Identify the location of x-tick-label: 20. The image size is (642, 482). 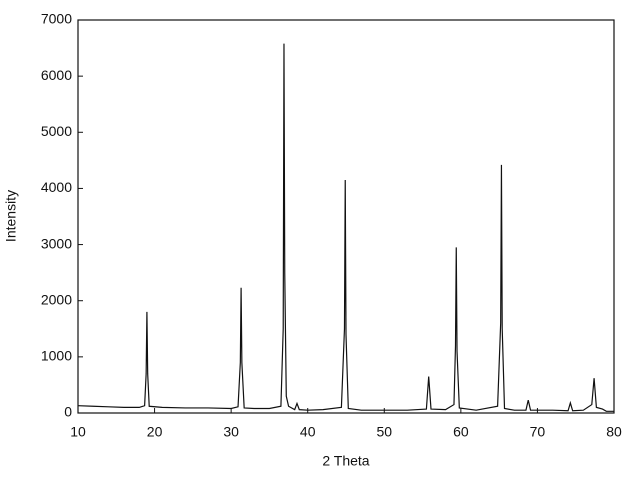
(155, 432).